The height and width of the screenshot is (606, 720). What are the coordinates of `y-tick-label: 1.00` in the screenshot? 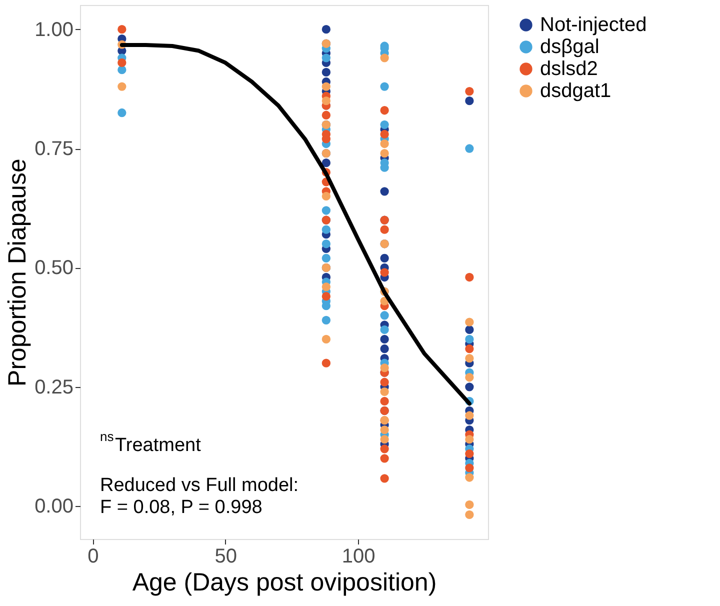 It's located at (54, 29).